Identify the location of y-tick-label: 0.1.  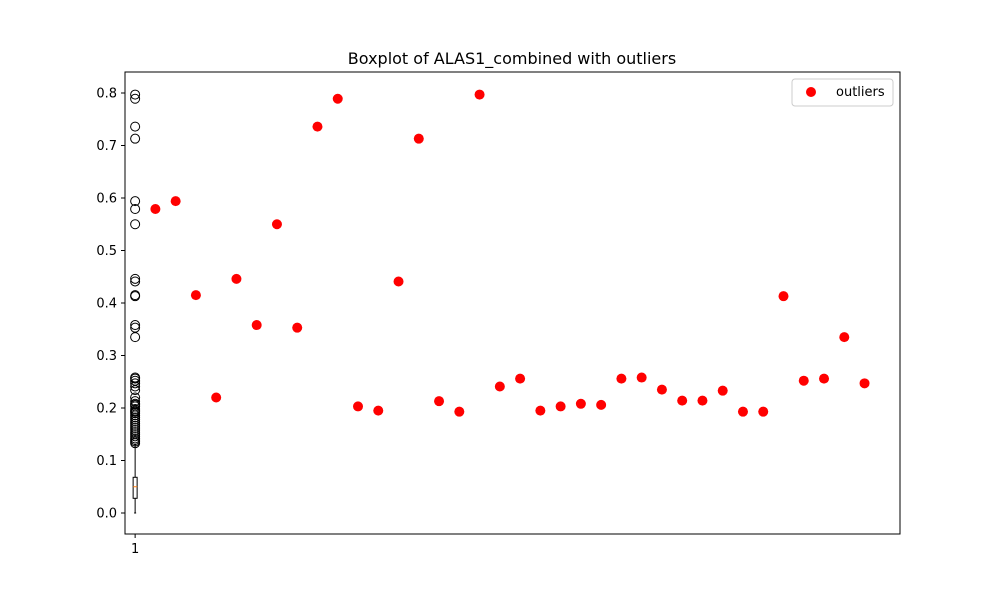
(106, 461).